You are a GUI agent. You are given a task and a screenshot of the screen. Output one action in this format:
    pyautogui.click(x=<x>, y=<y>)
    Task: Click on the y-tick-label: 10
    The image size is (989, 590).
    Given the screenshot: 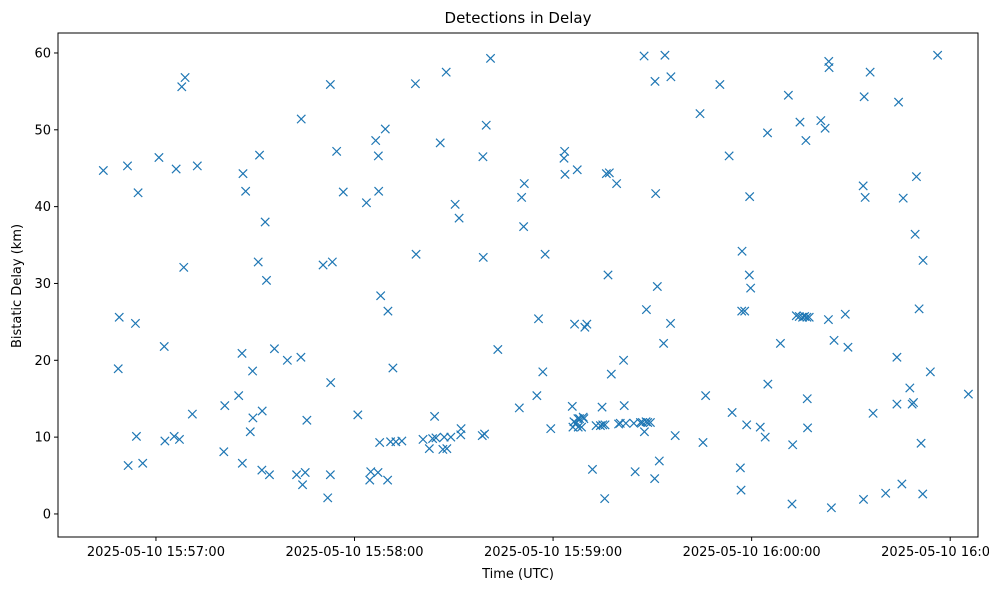 What is the action you would take?
    pyautogui.click(x=42, y=438)
    